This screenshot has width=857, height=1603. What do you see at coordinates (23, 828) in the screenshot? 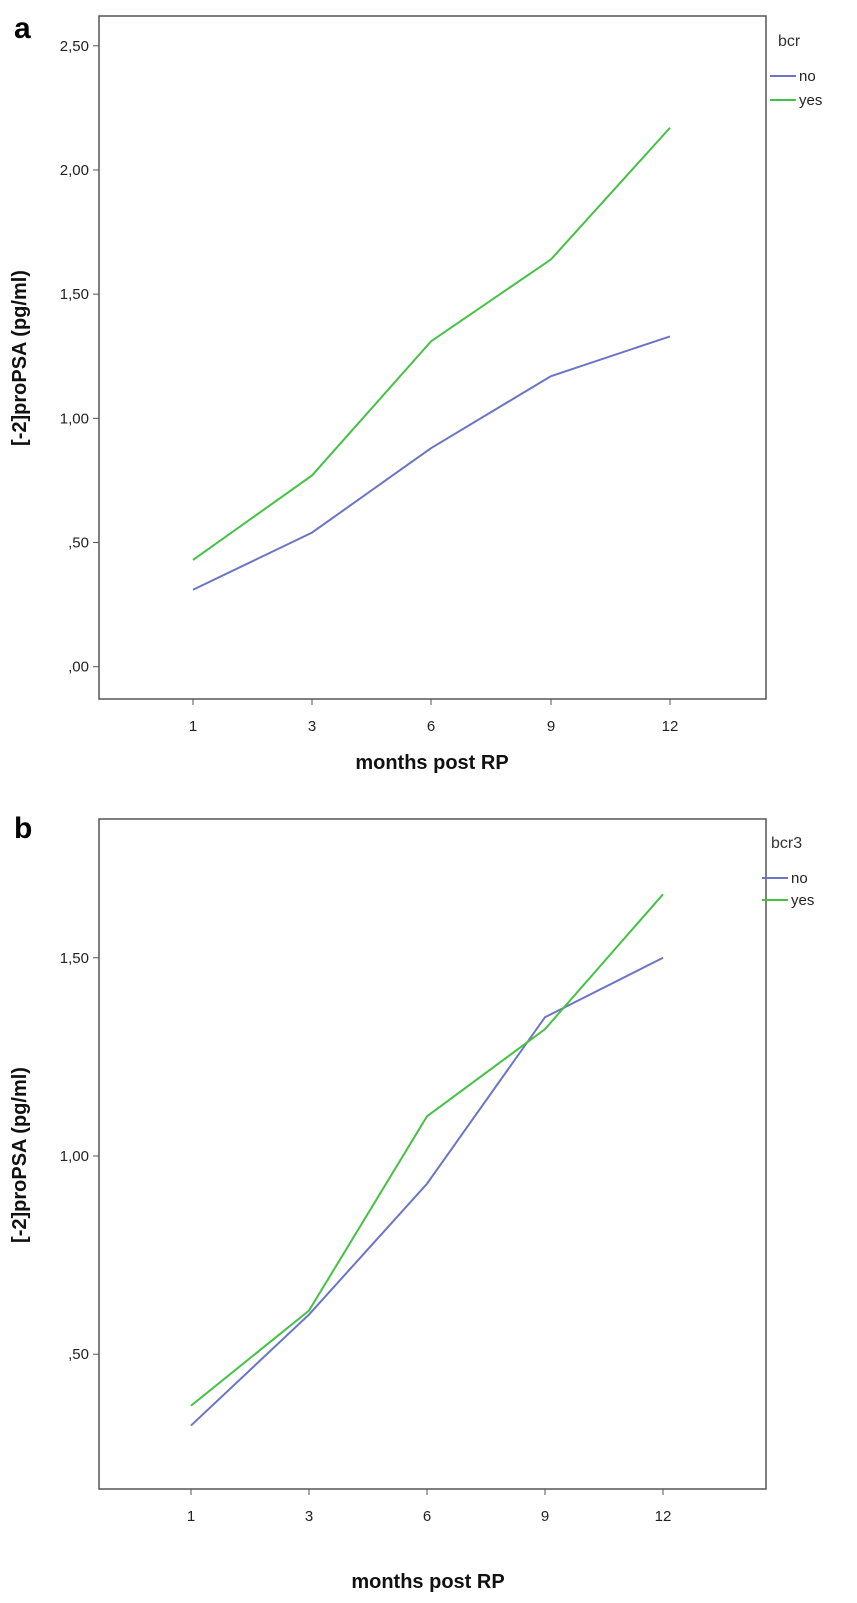
I see `panel-label-b: b` at bounding box center [23, 828].